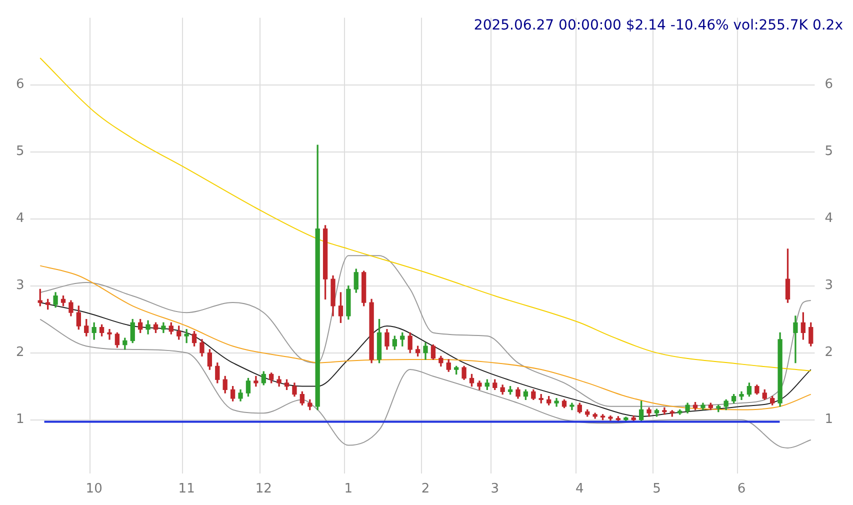  What do you see at coordinates (20, 420) in the screenshot?
I see `y-tick-label: 1` at bounding box center [20, 420].